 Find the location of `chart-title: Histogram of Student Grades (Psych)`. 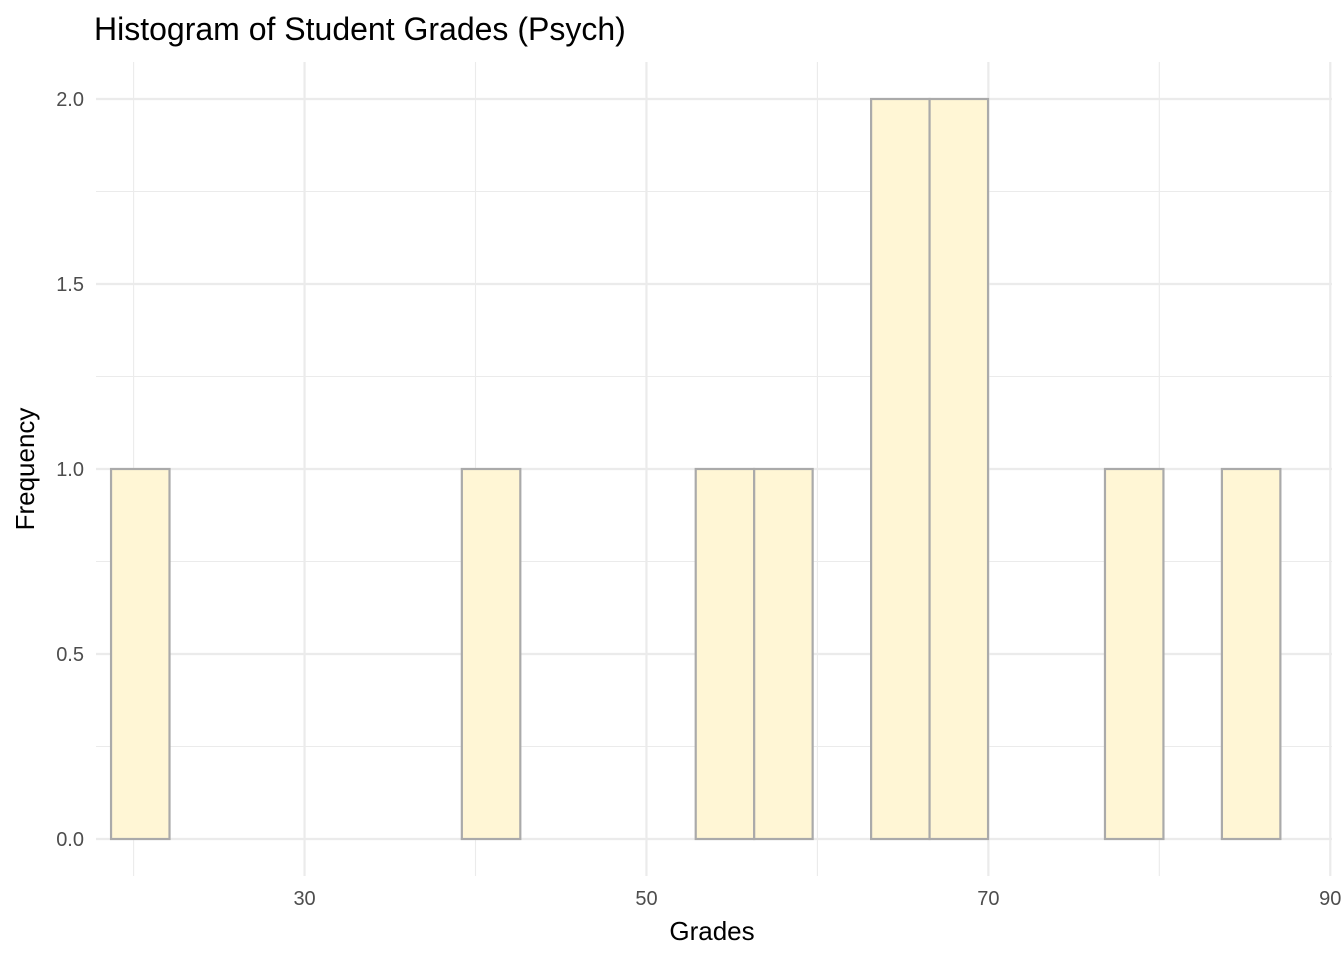

chart-title: Histogram of Student Grades (Psych) is located at coordinates (360, 29).